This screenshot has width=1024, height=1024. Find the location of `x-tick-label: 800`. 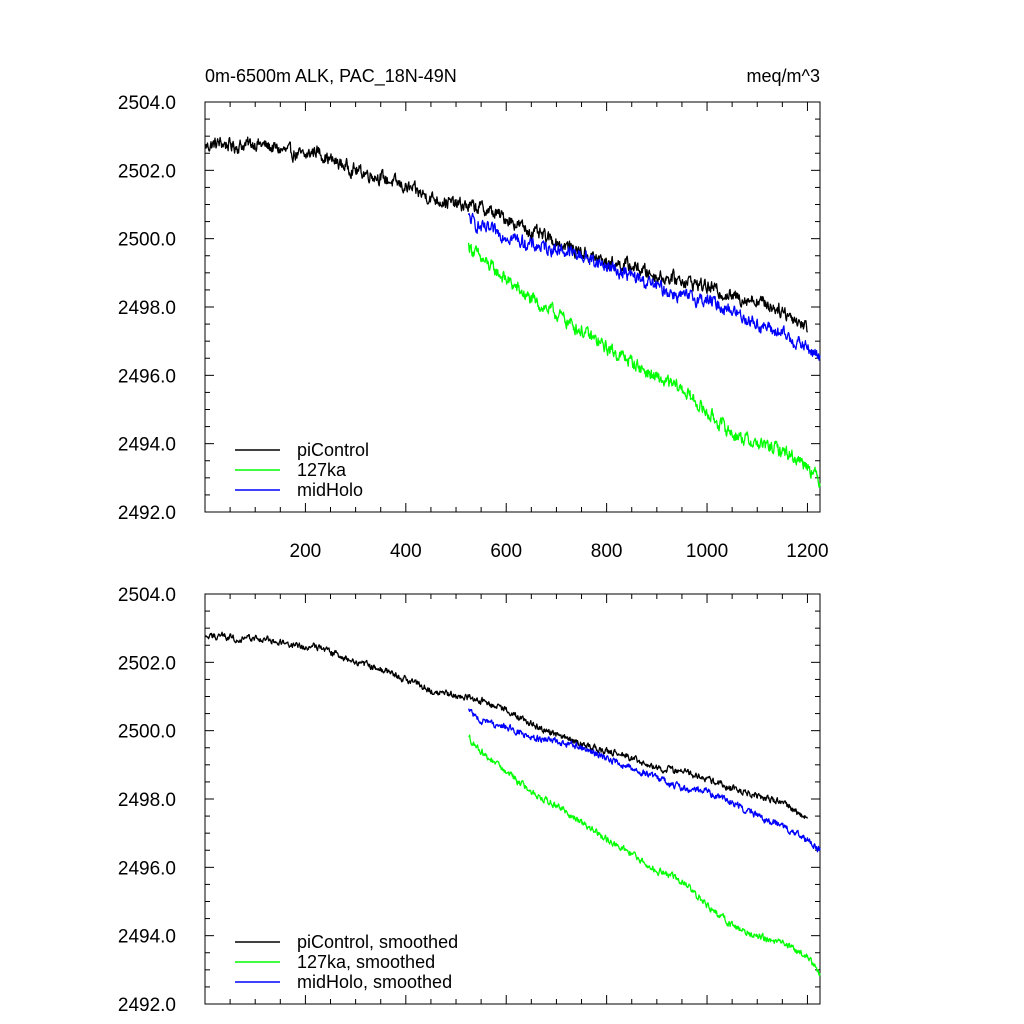

x-tick-label: 800 is located at coordinates (607, 551).